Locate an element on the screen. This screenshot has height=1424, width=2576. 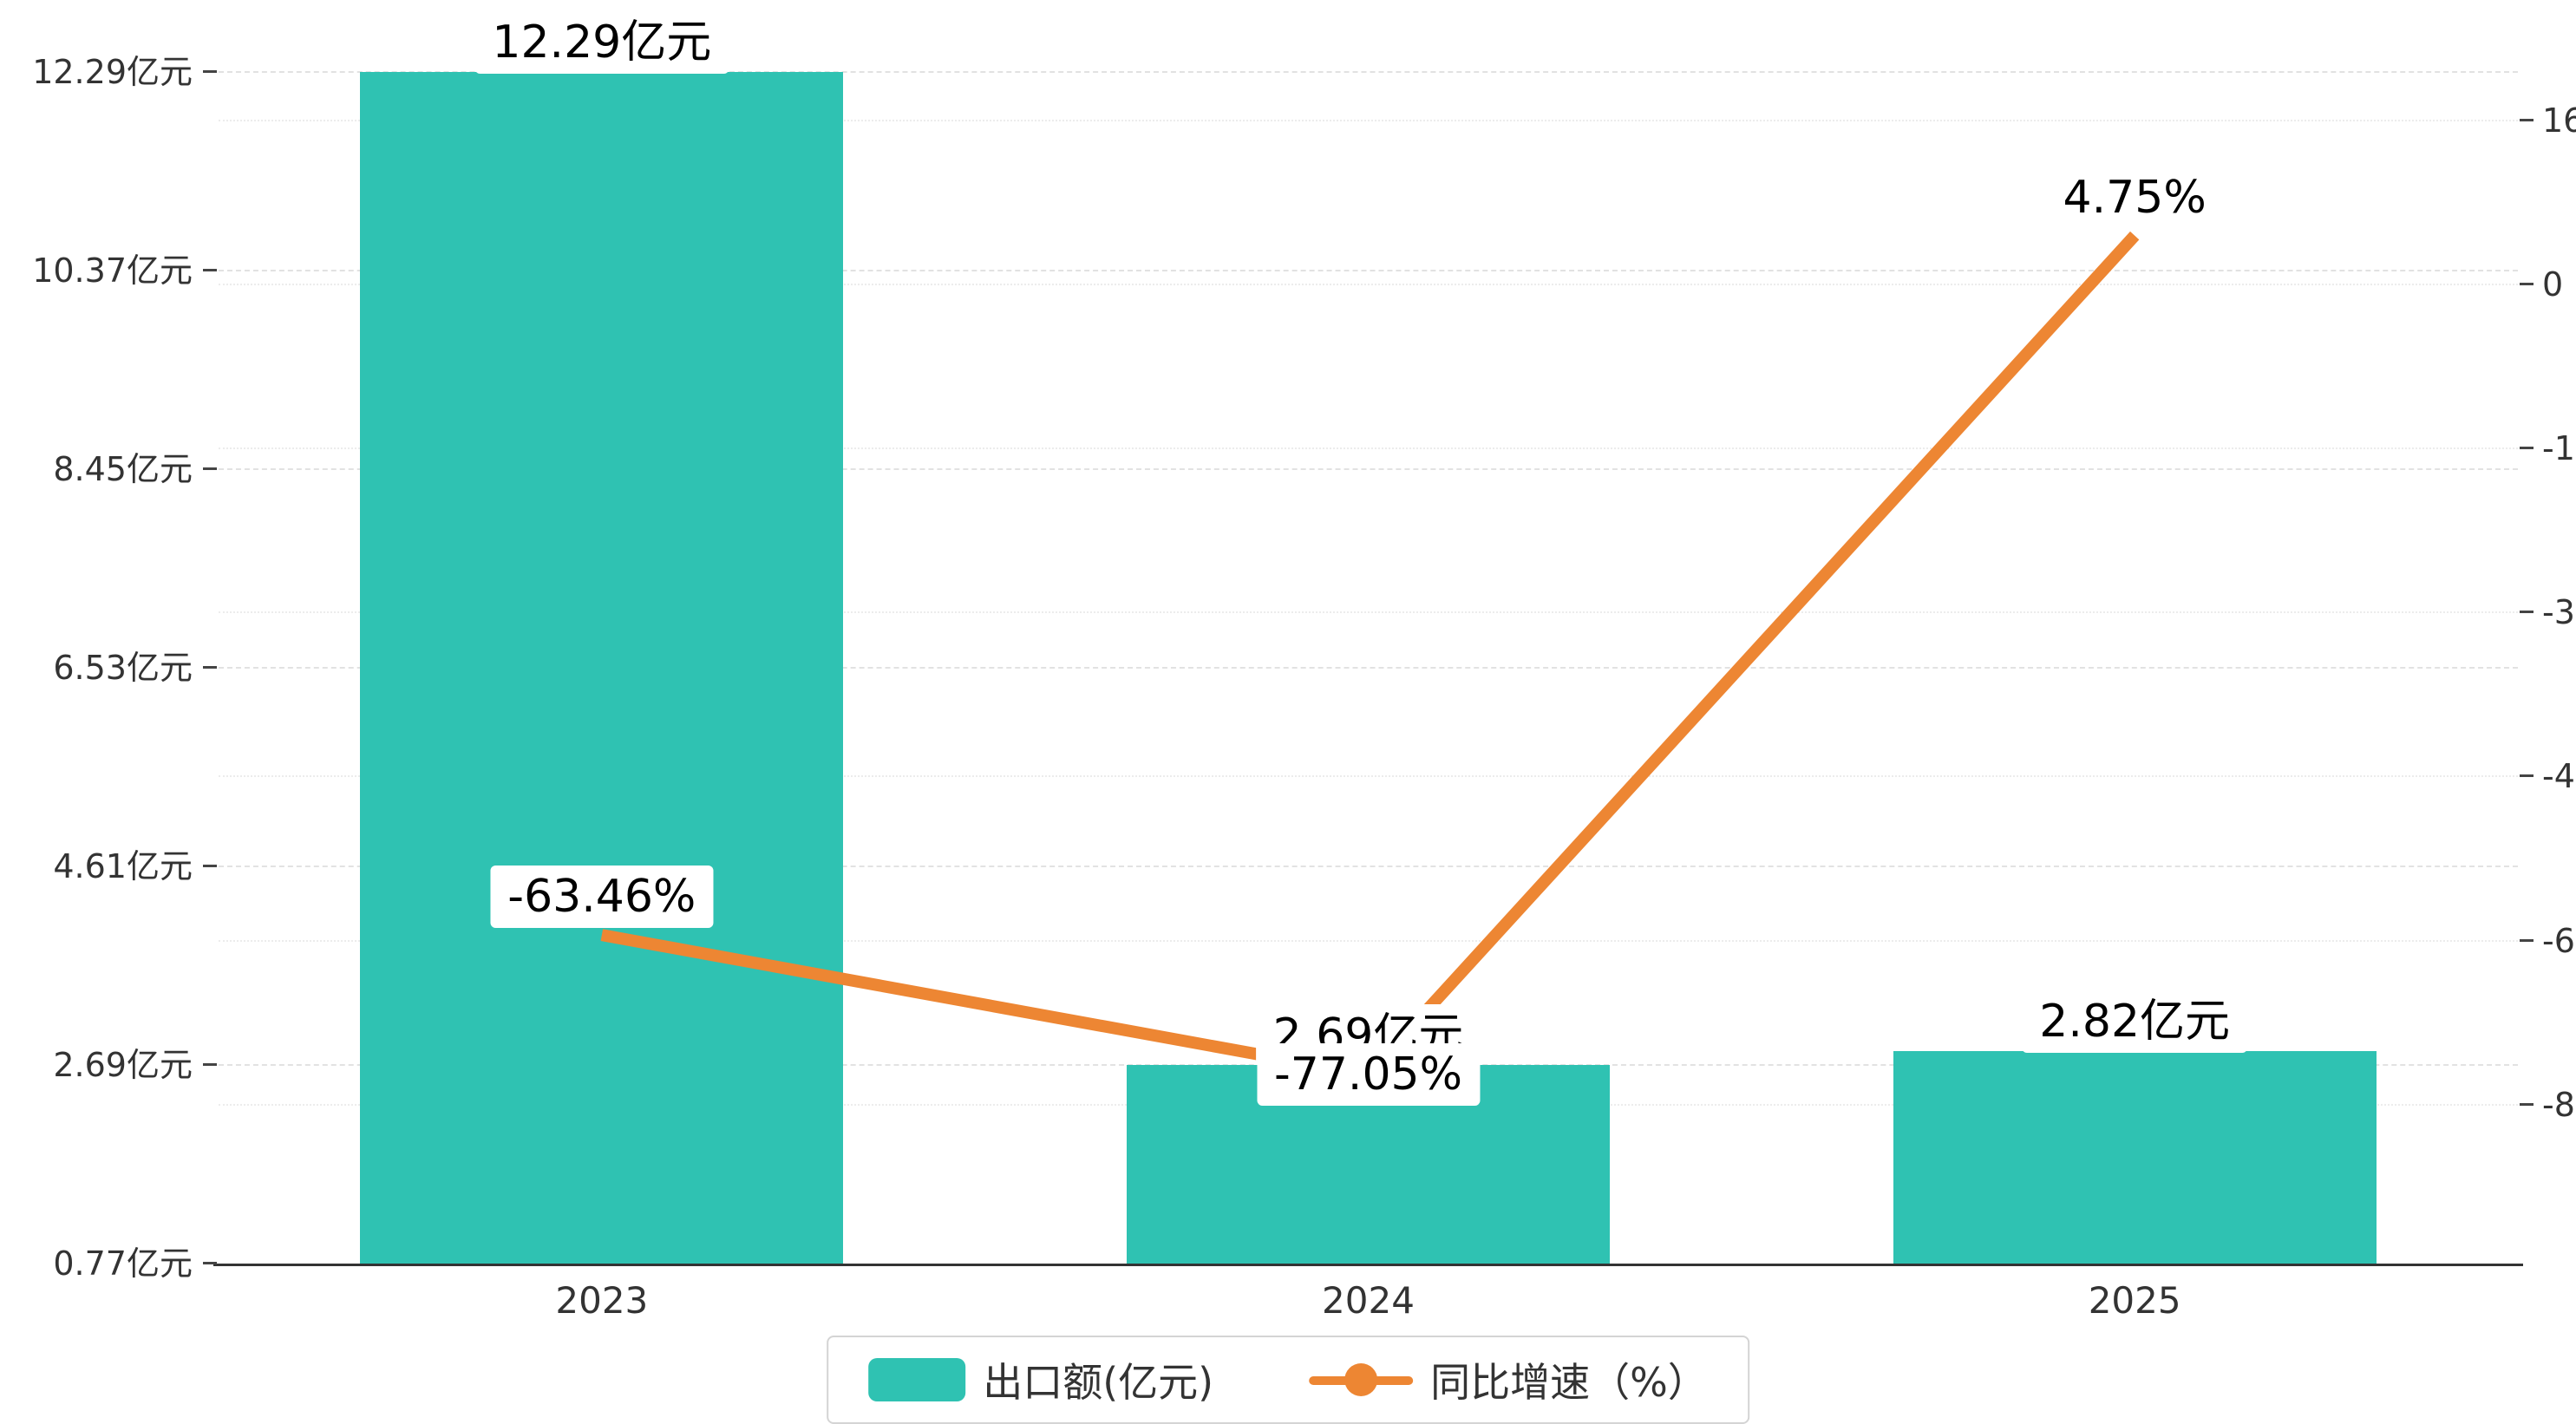
right-axis-tick-label: -80 is located at coordinates (2559, 1104).